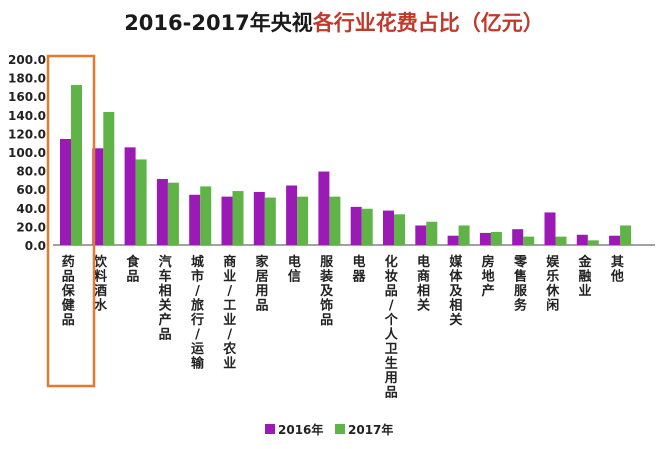  I want to click on legend: 2016年 2017年, so click(329, 429).